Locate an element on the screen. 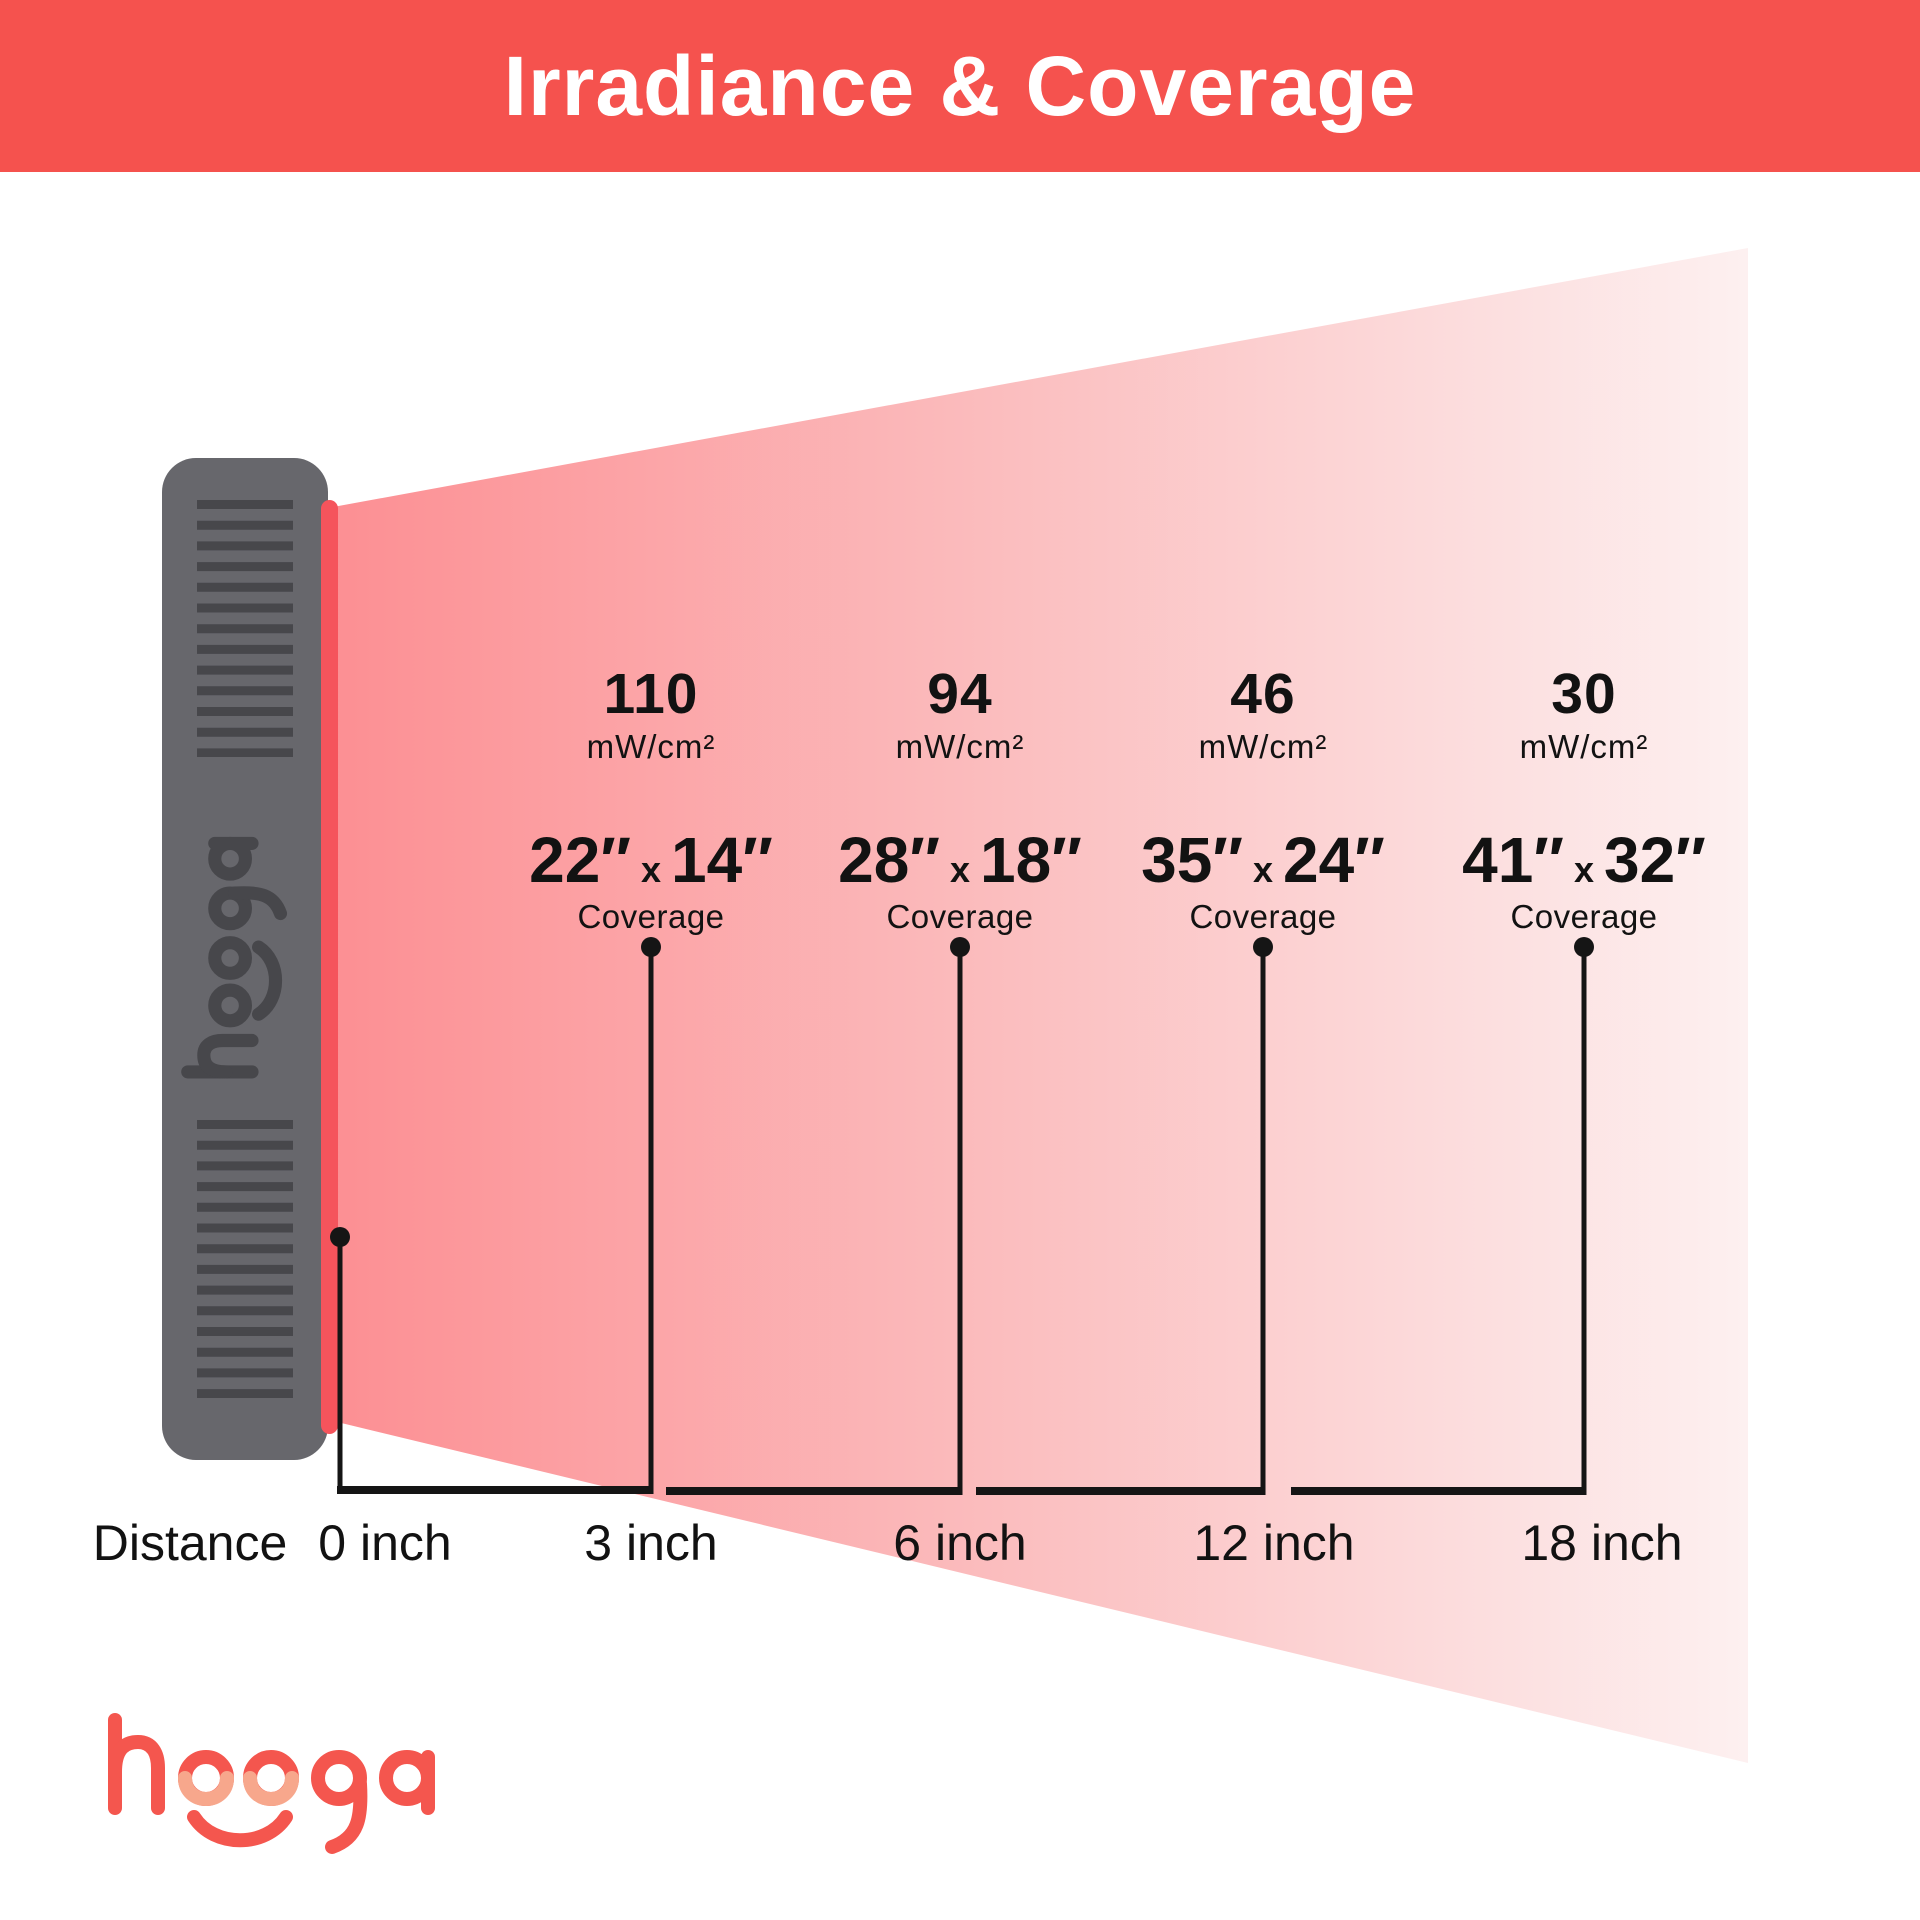 This screenshot has width=1920, height=1920. distance-tick-18inch: 18 inch is located at coordinates (1602, 1543).